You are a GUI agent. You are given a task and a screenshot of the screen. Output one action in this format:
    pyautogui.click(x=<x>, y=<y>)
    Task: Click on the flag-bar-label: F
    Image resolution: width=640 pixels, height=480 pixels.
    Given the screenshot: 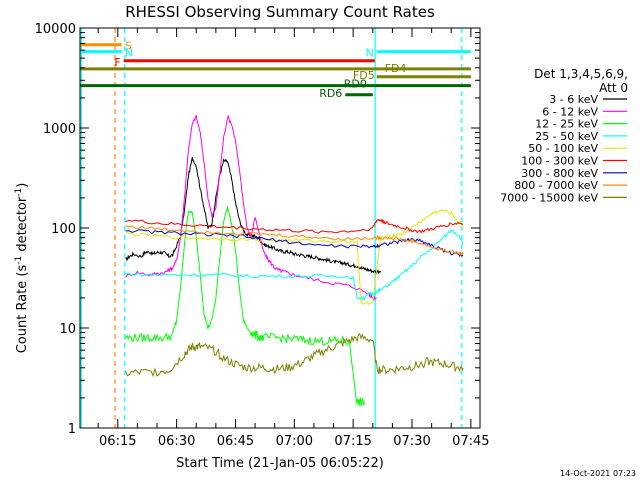 What is the action you would take?
    pyautogui.click(x=117, y=62)
    